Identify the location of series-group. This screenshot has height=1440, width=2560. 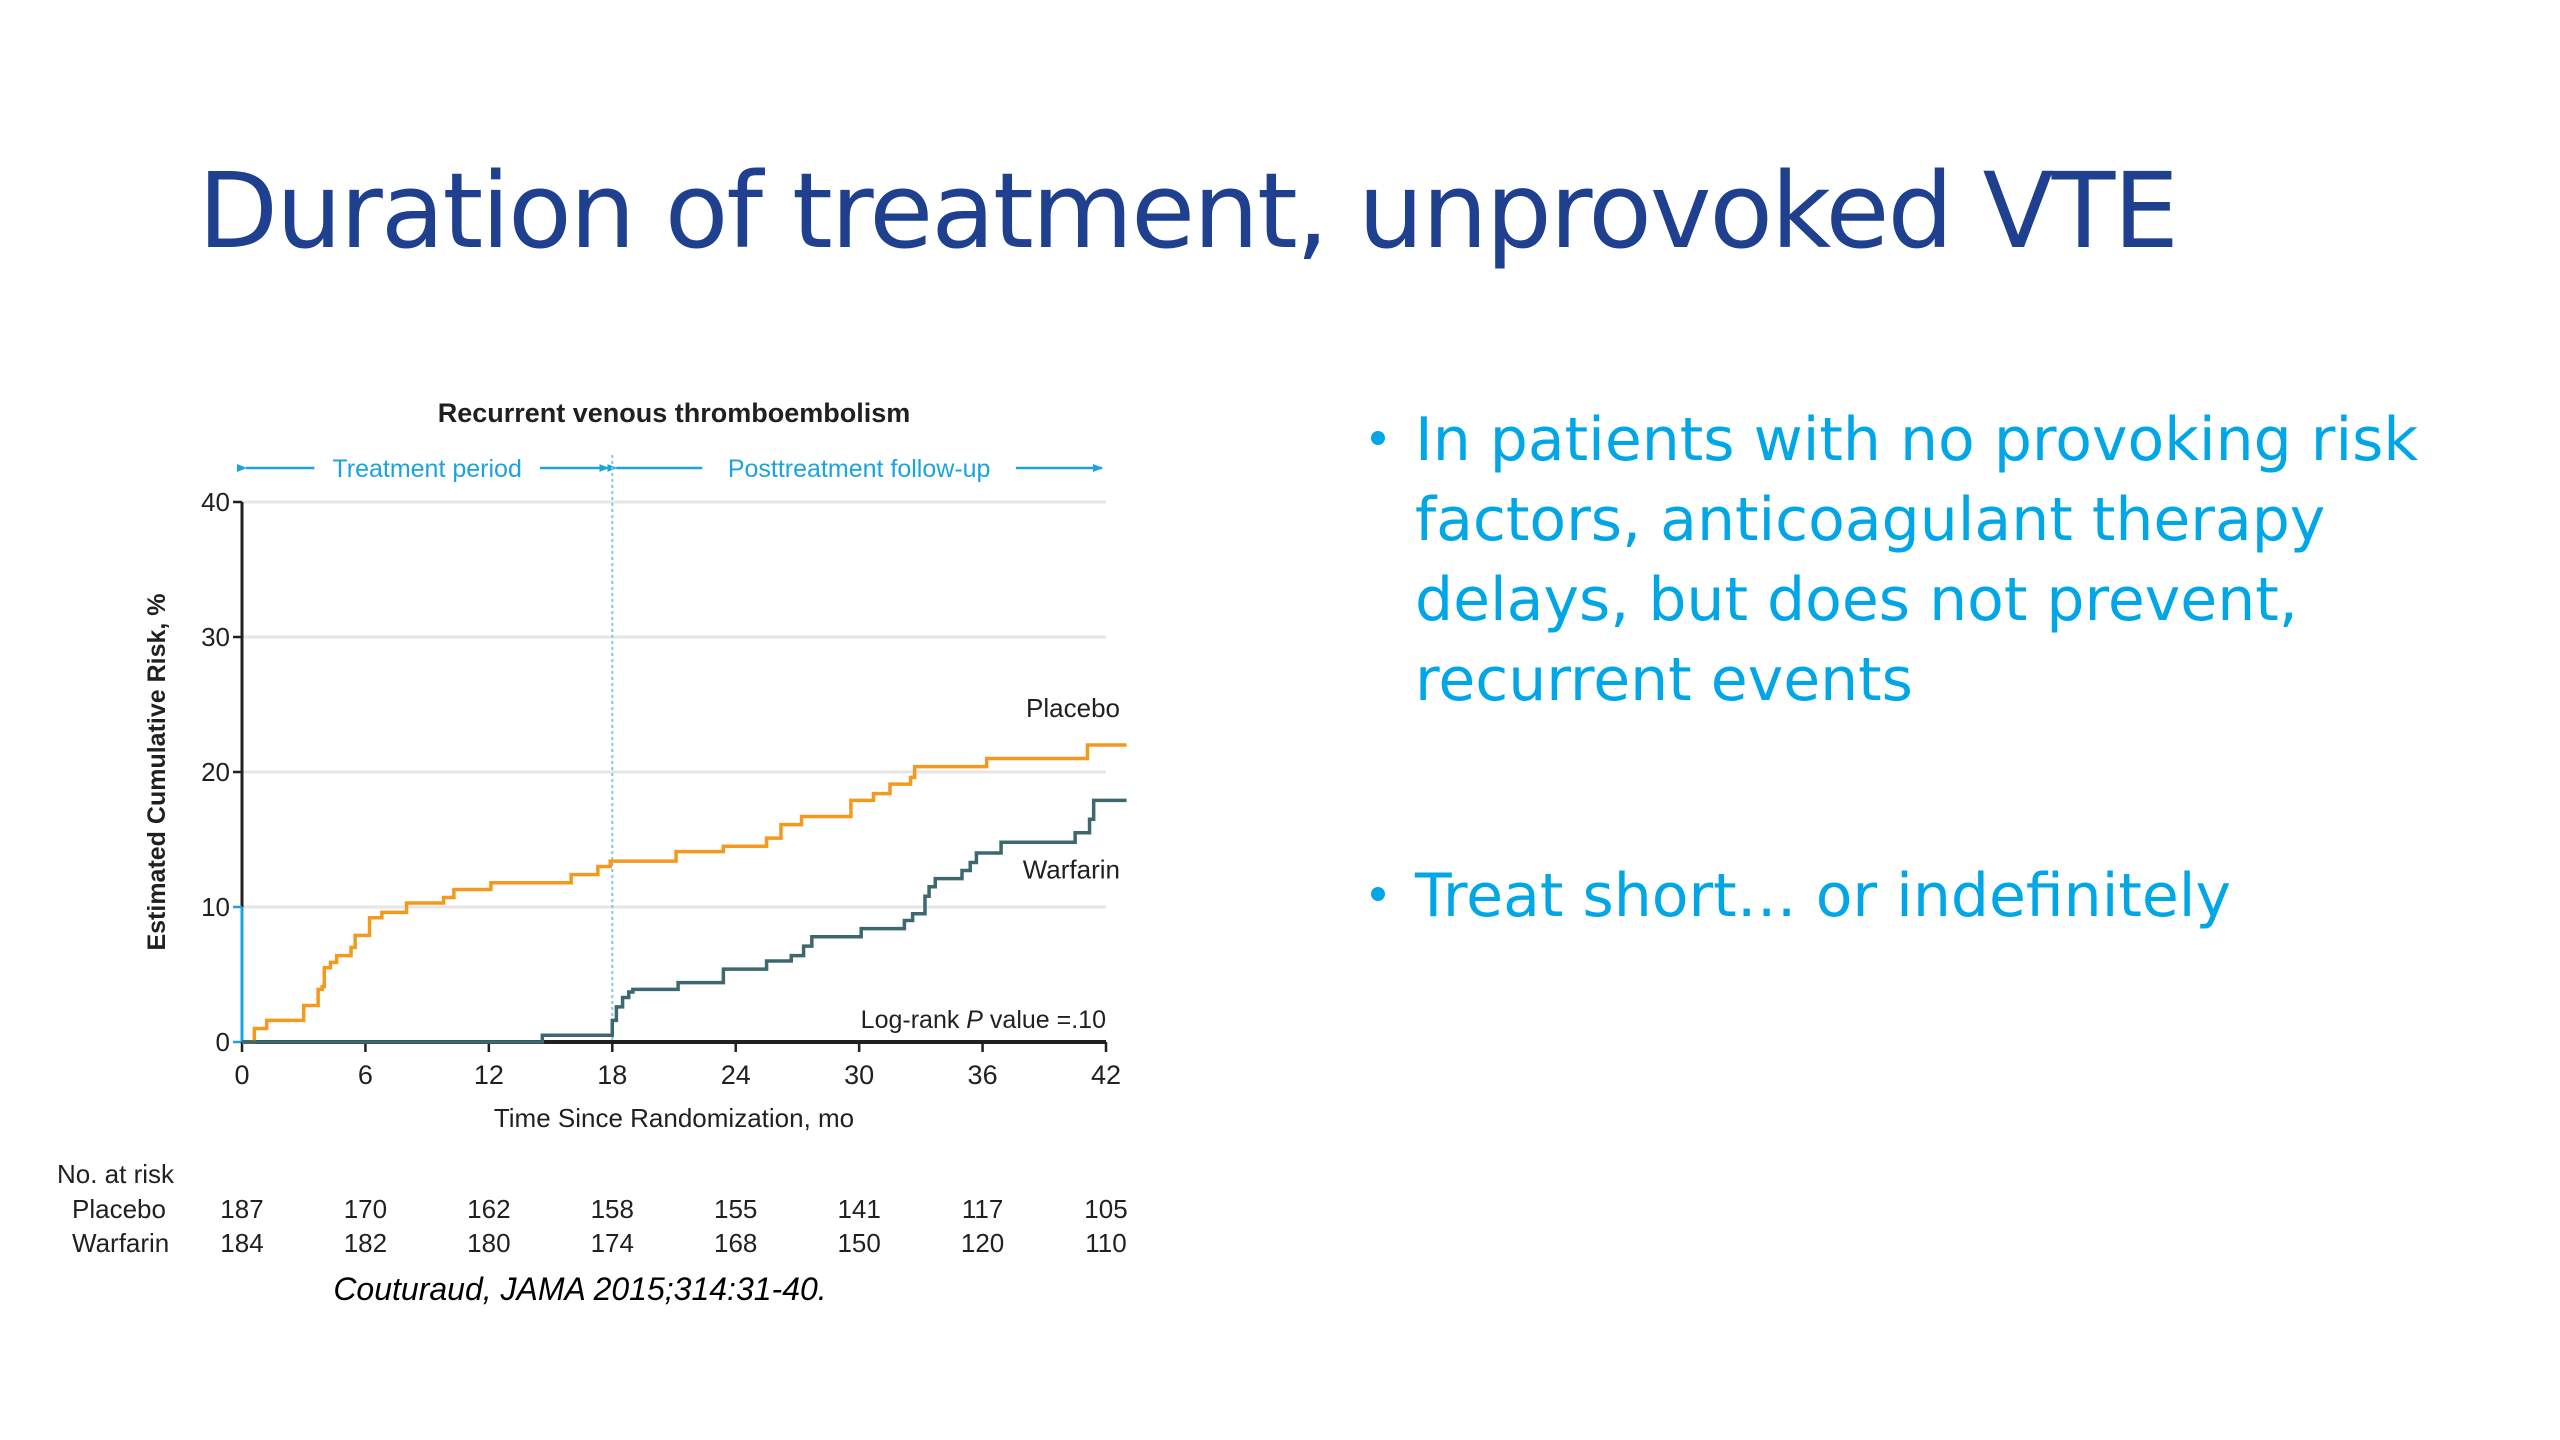
(684, 893).